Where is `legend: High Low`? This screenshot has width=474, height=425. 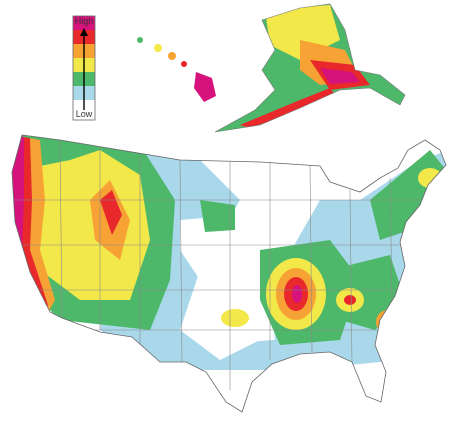
legend: High Low is located at coordinates (84, 68).